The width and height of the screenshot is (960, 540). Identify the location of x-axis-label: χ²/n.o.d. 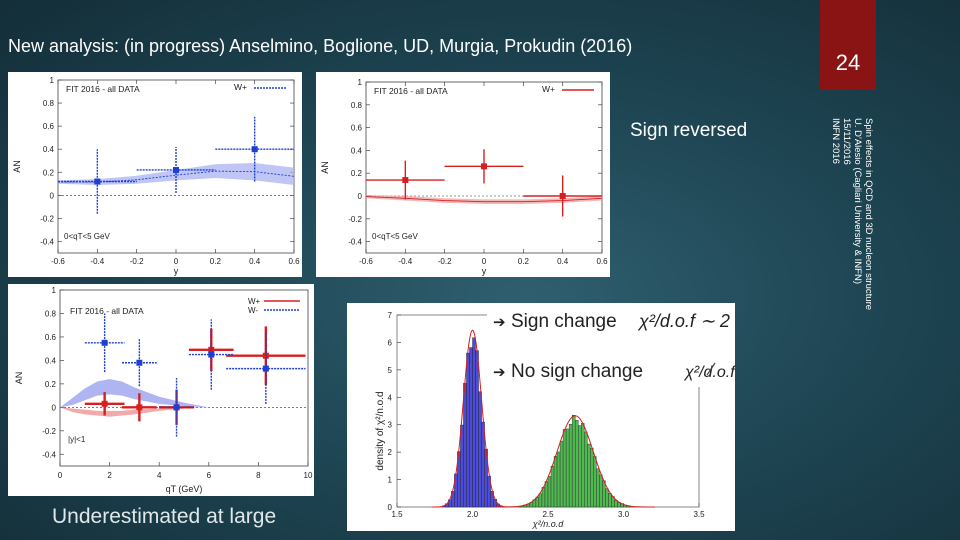
(548, 524).